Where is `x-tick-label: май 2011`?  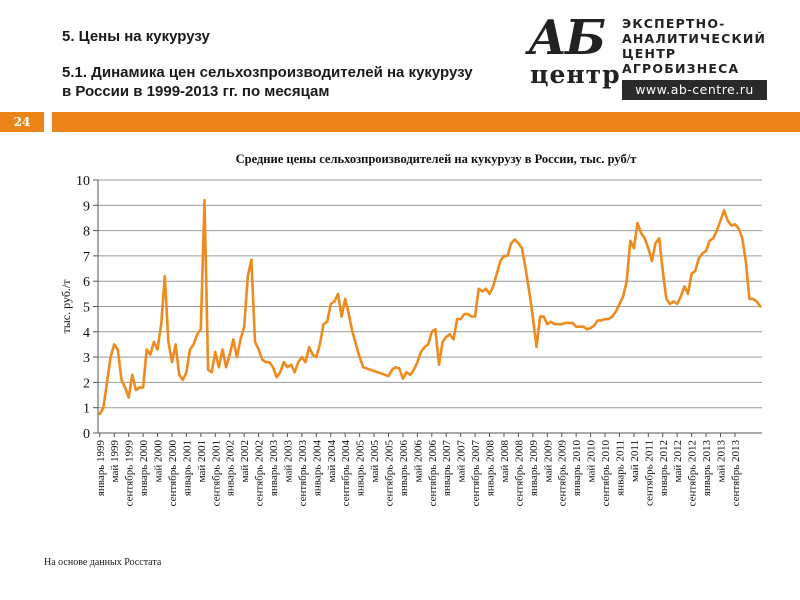
x-tick-label: май 2011 is located at coordinates (635, 461).